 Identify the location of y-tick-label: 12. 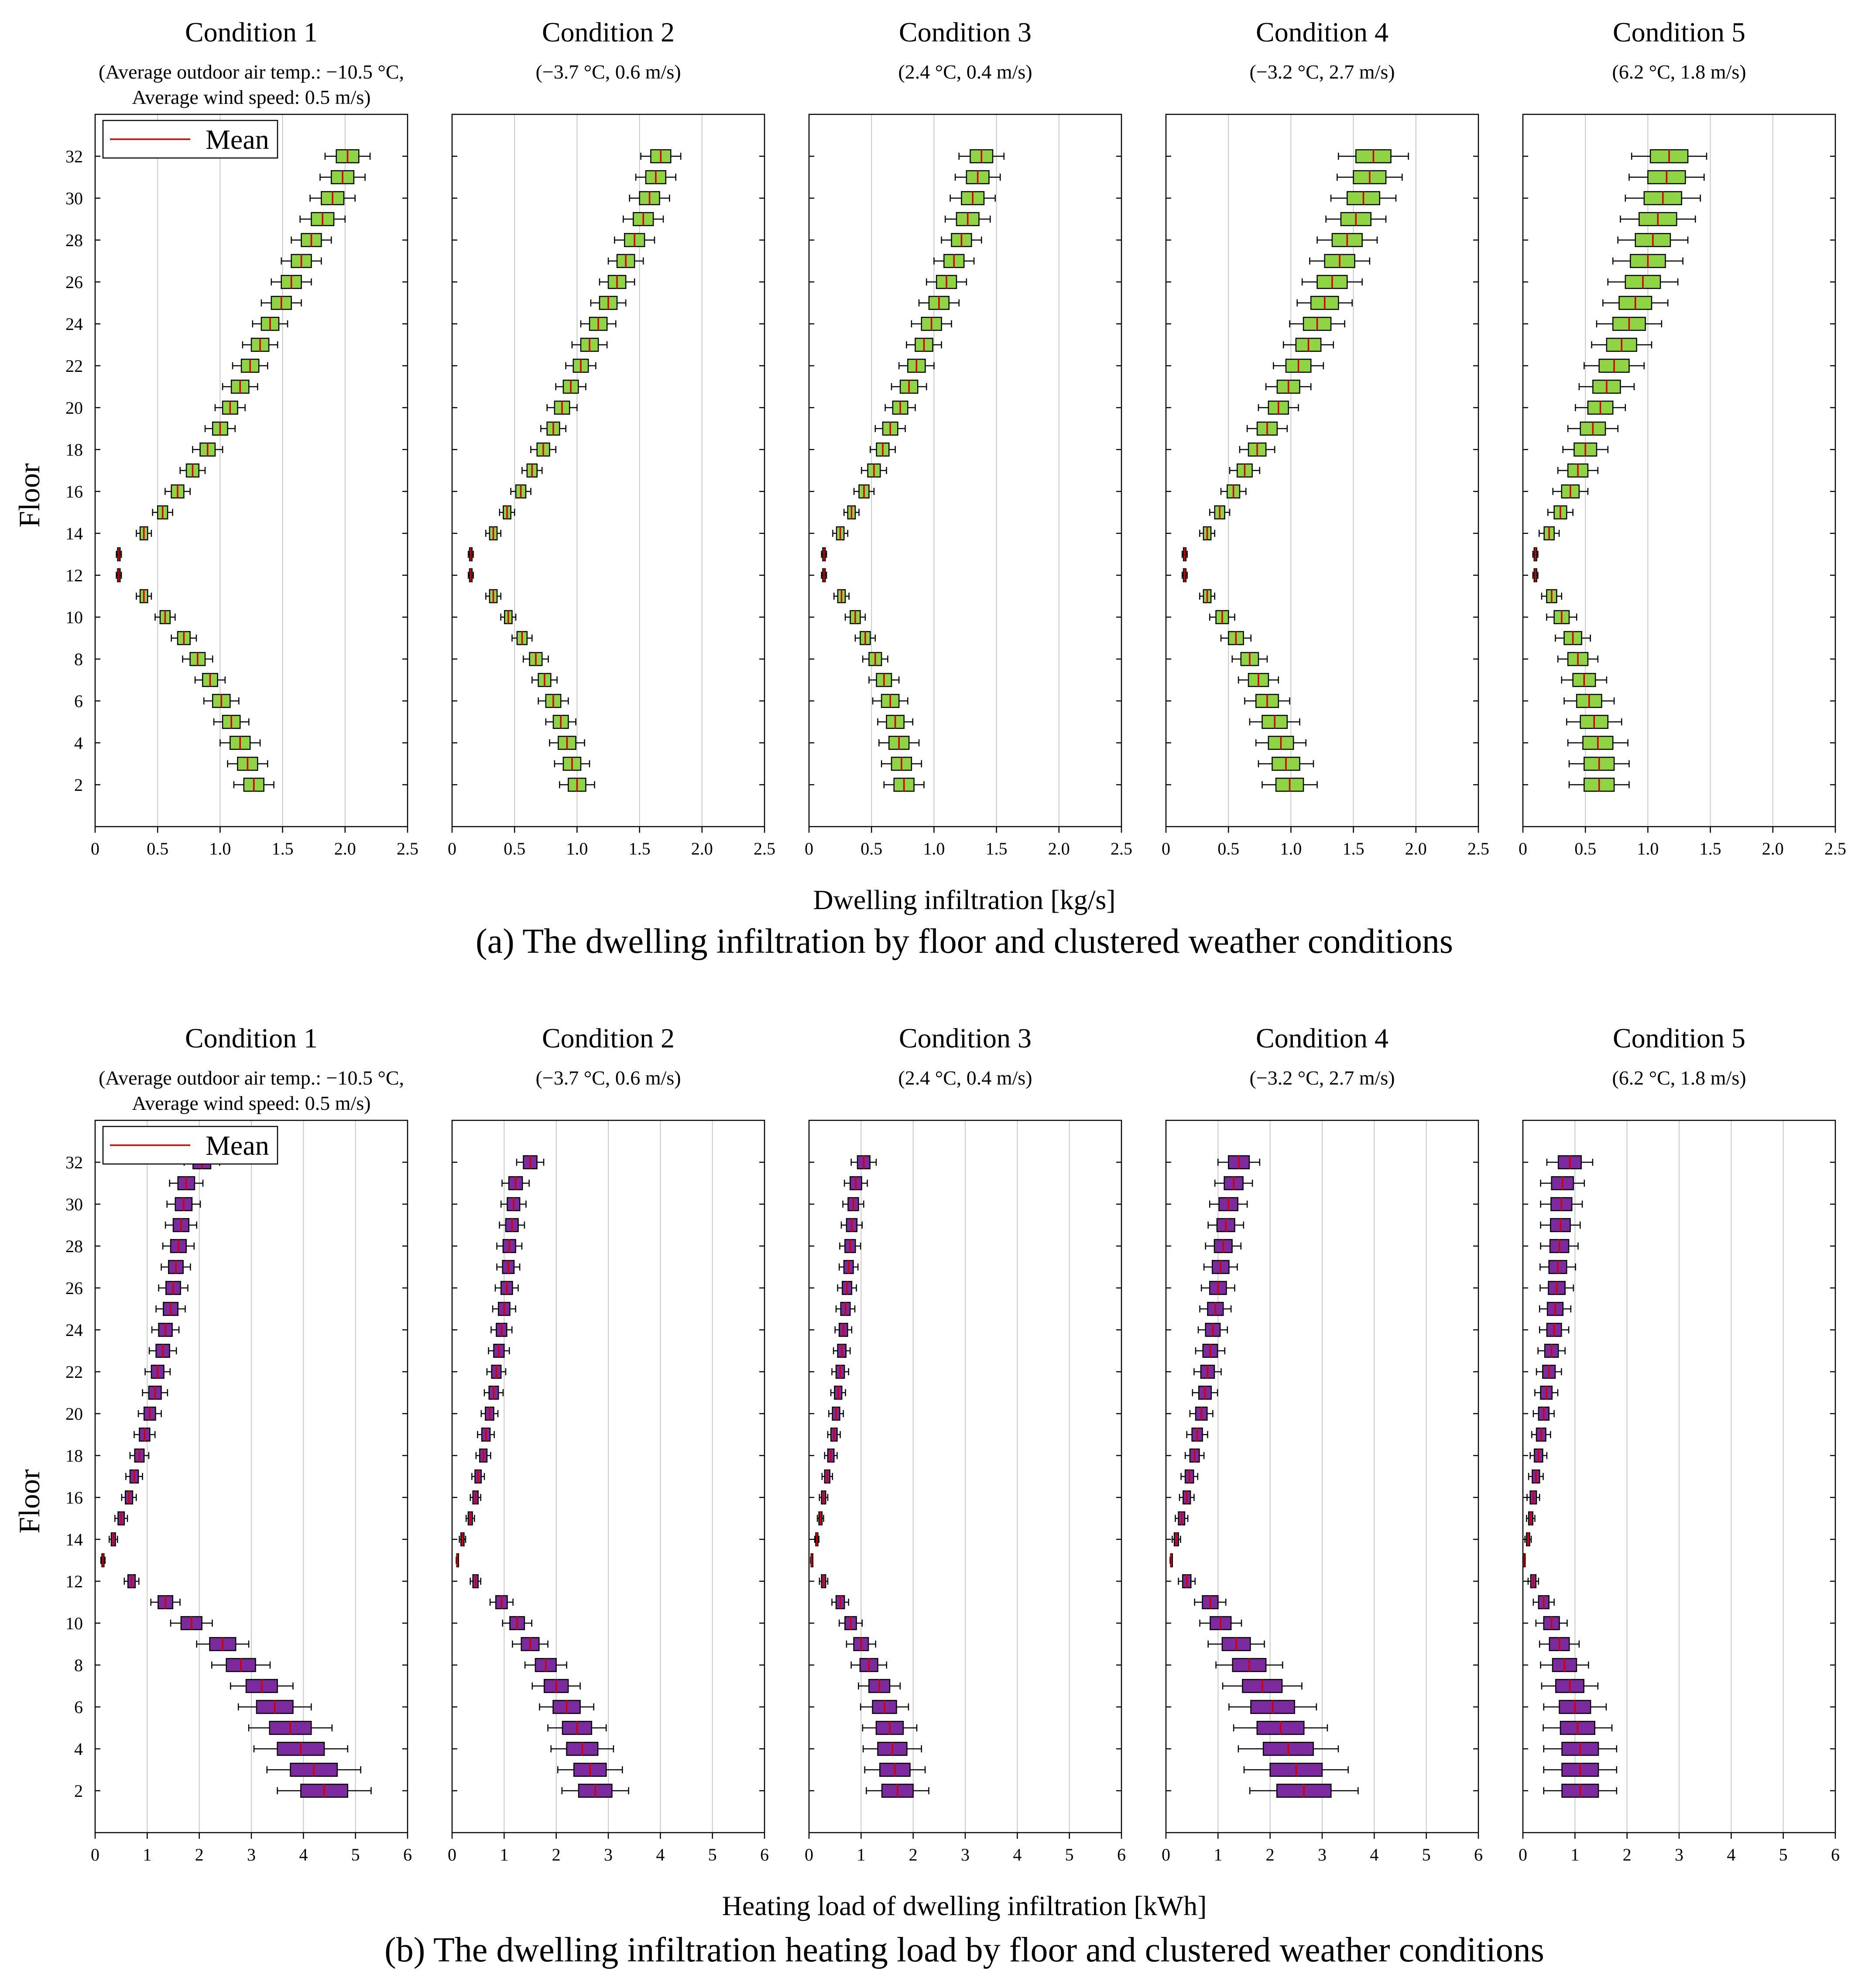
(74, 576).